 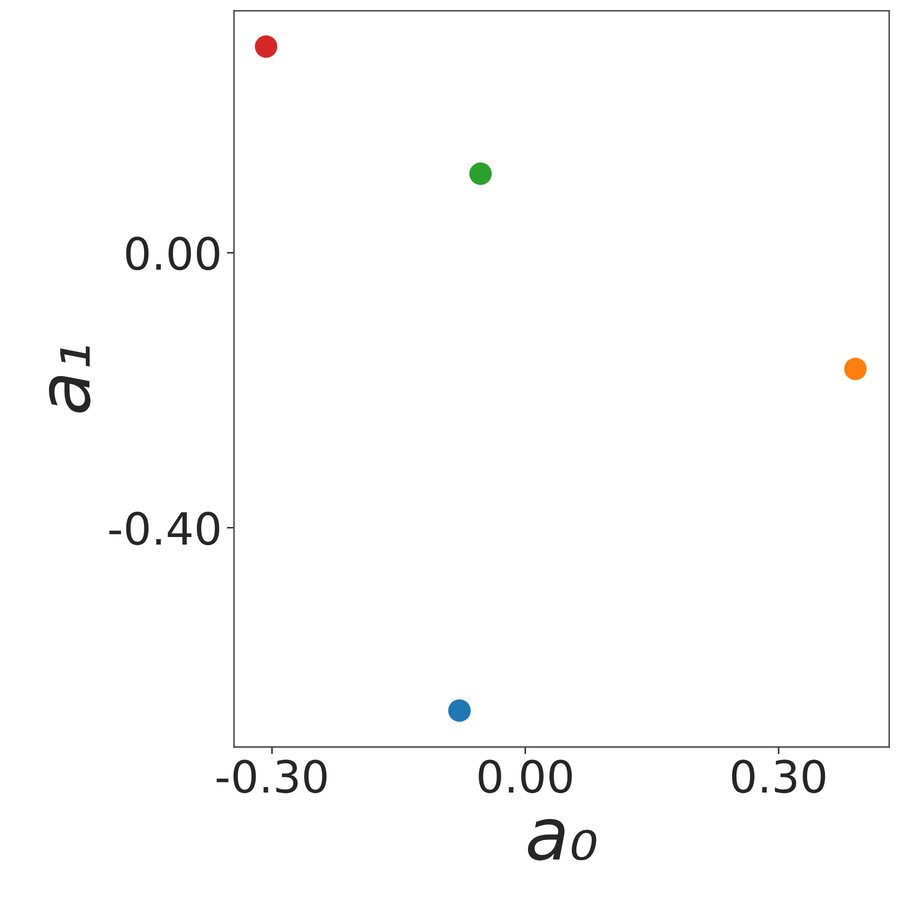 What do you see at coordinates (779, 777) in the screenshot?
I see `x-tick-label: 0.30` at bounding box center [779, 777].